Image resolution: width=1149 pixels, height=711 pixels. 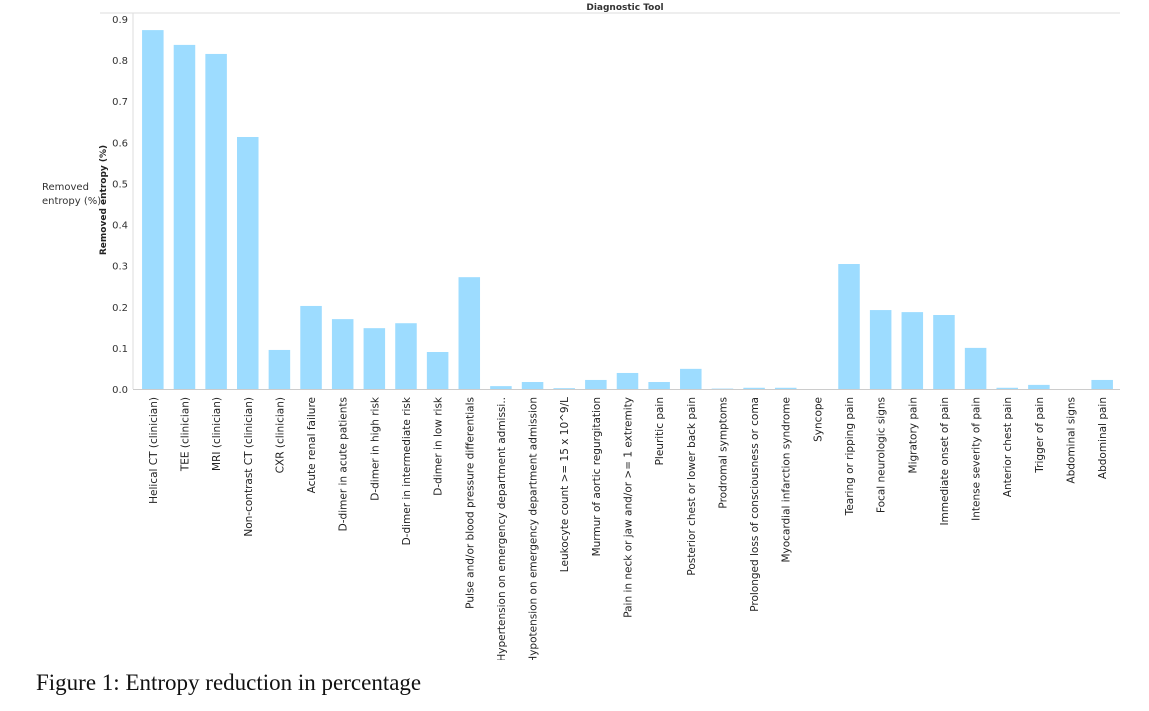 What do you see at coordinates (120, 143) in the screenshot?
I see `y-tick-label: 0.6` at bounding box center [120, 143].